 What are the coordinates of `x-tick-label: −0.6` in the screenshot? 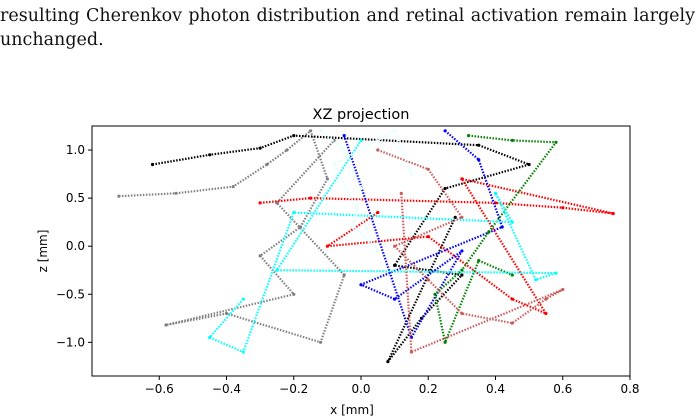 It's located at (159, 389).